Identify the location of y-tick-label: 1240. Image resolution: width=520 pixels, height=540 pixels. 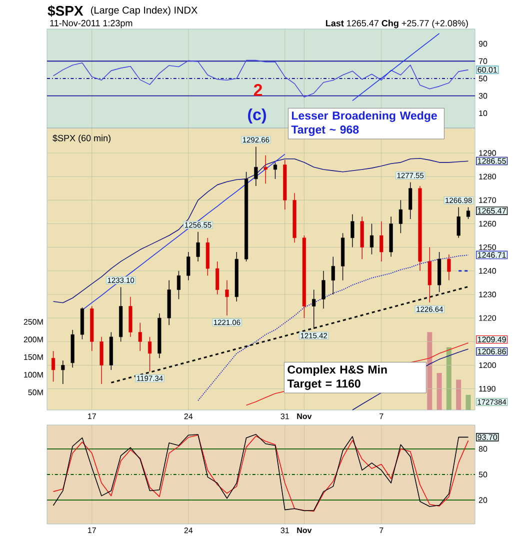
(487, 271).